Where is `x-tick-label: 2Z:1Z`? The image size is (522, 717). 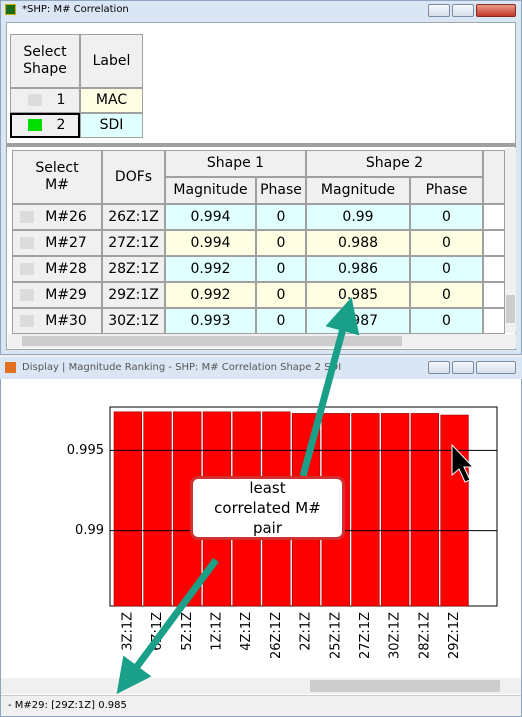
x-tick-label: 2Z:1Z is located at coordinates (306, 631).